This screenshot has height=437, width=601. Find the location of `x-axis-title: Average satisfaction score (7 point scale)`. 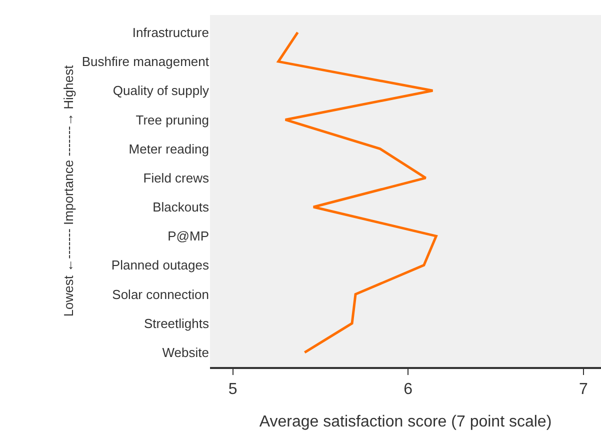

x-axis-title: Average satisfaction score (7 point scale) is located at coordinates (405, 421).